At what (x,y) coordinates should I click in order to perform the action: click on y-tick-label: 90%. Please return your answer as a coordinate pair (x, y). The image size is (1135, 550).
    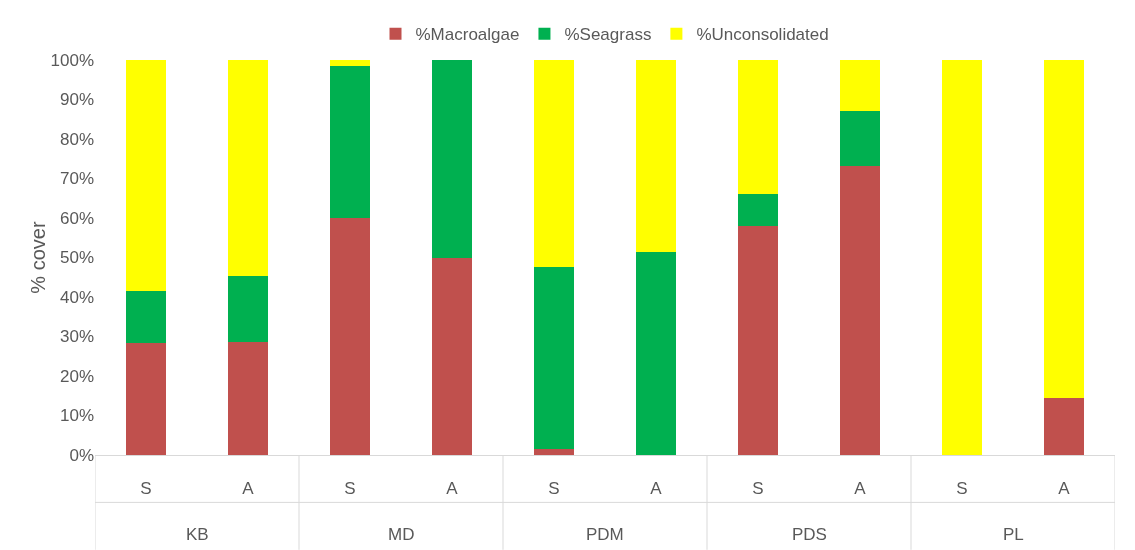
    Looking at the image, I should click on (76, 100).